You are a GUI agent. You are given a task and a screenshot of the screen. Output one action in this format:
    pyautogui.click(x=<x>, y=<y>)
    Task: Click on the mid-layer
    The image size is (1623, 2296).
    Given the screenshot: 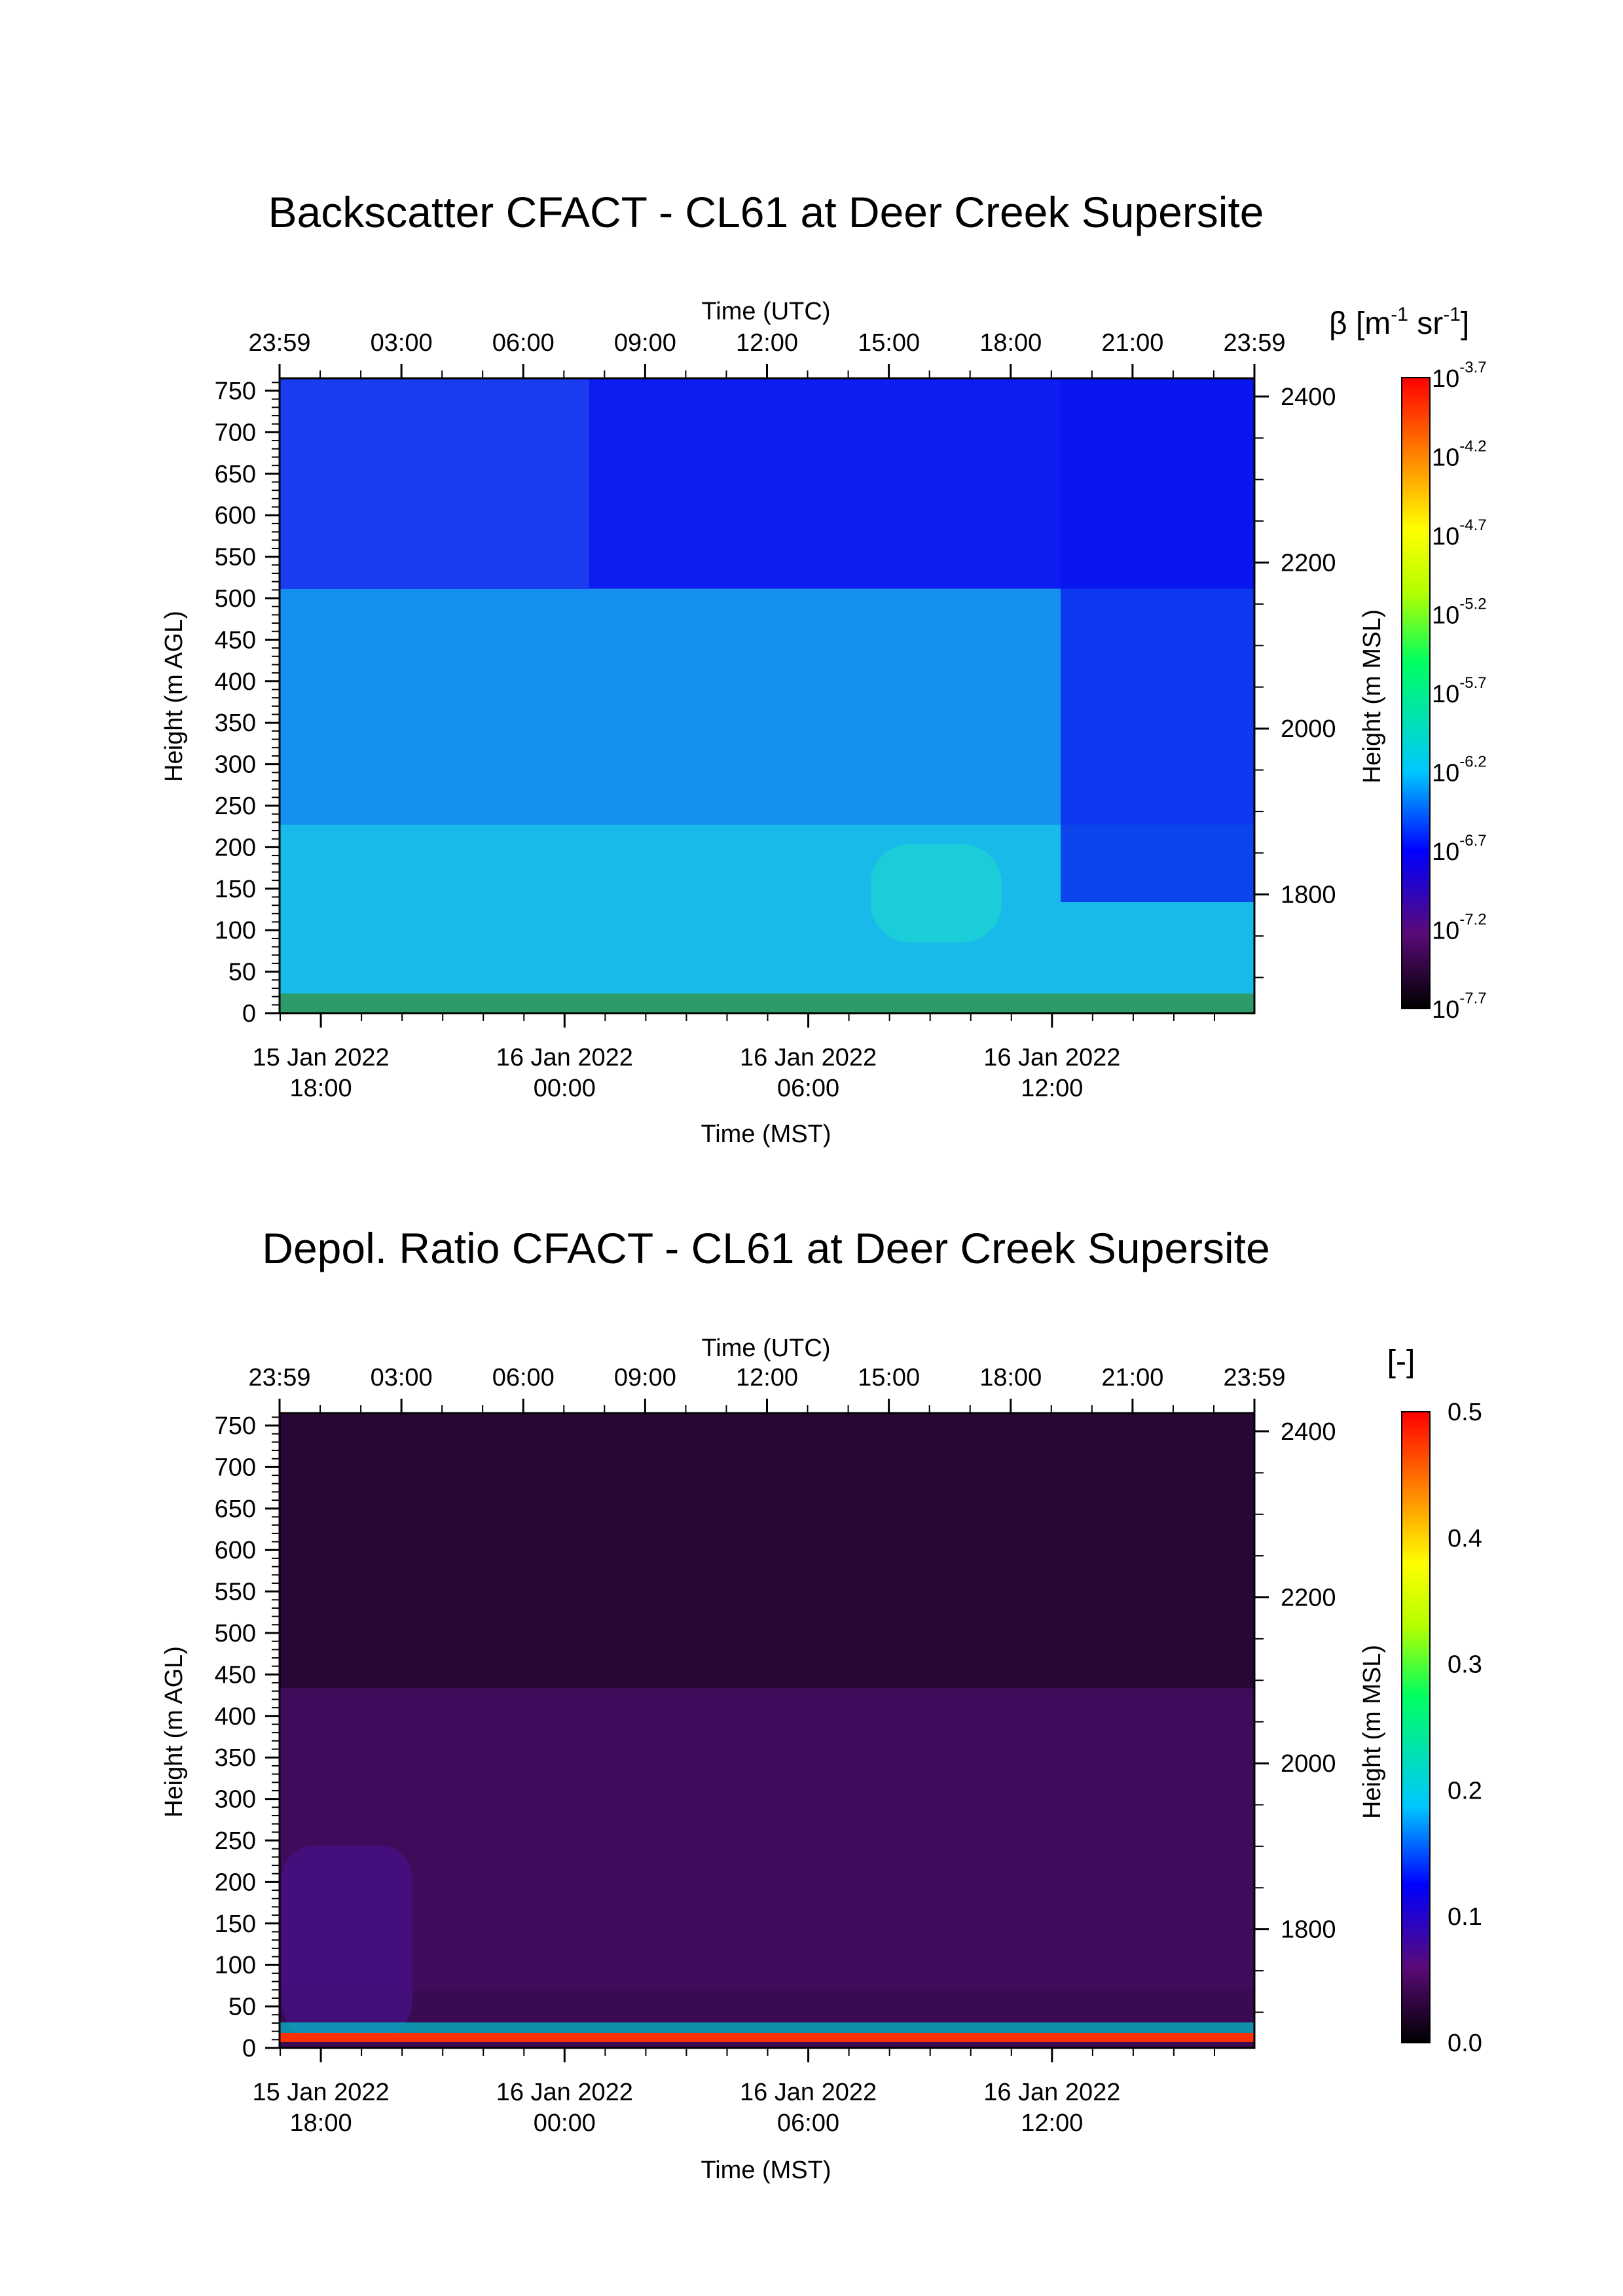 What is the action you would take?
    pyautogui.click(x=767, y=1839)
    